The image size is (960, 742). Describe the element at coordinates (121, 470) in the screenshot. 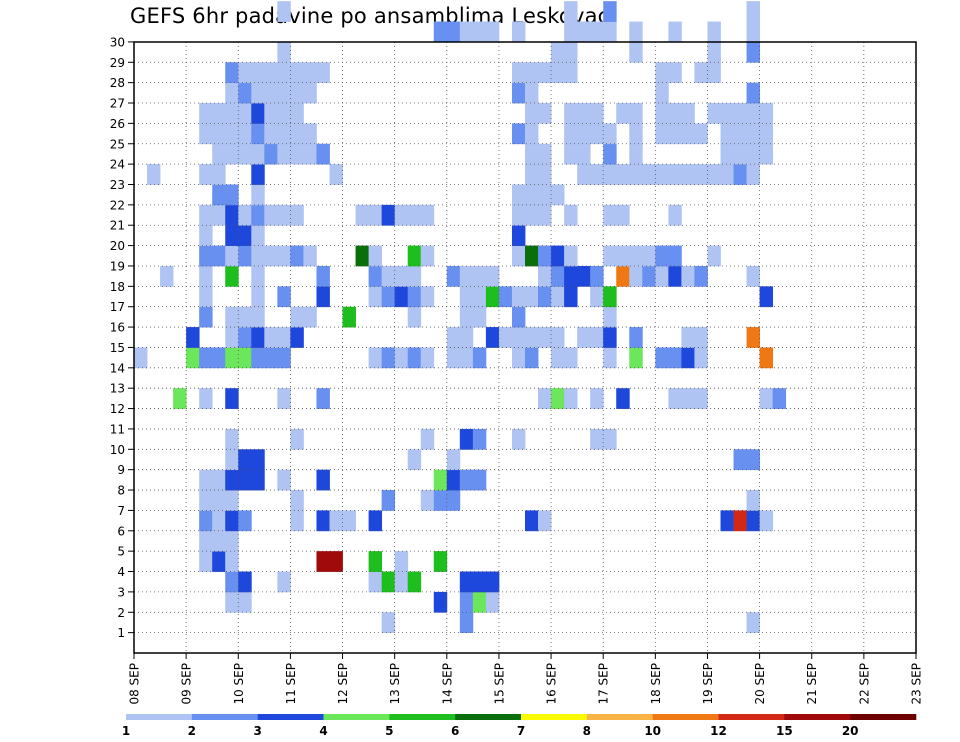

I see `y-tick-label: 9` at that location.